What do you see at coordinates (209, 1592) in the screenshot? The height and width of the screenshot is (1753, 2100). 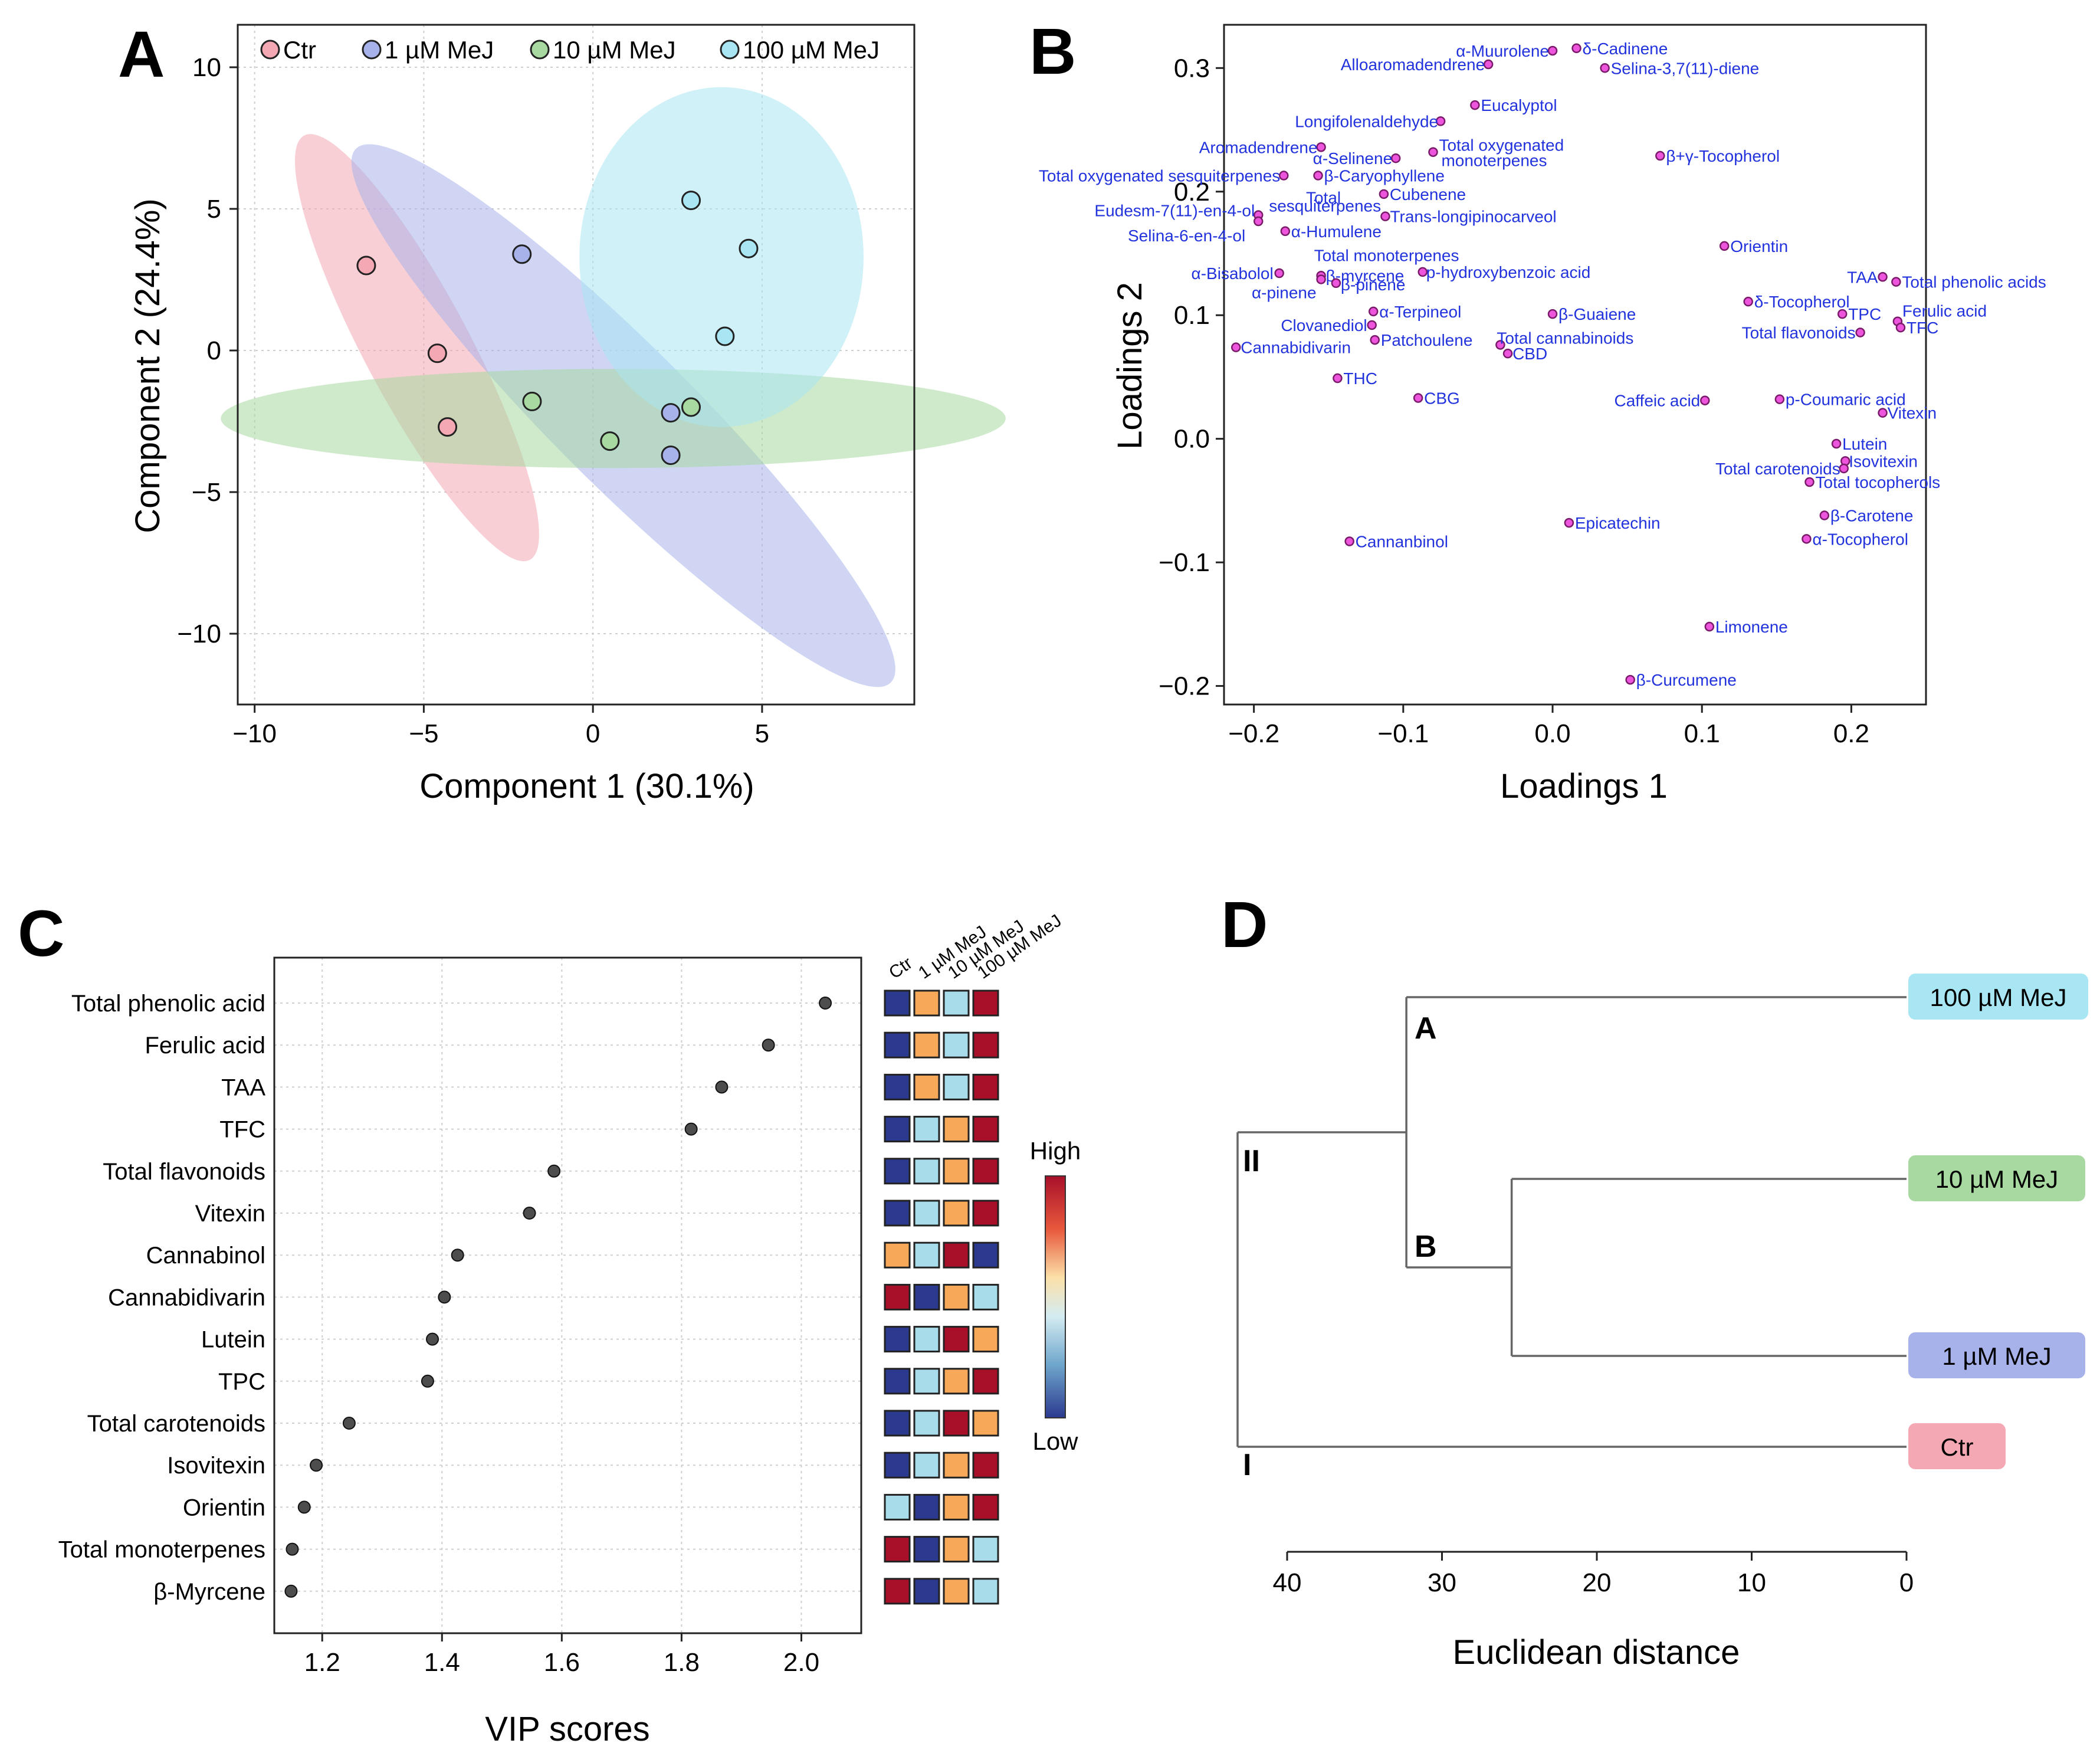 I see `c-variable-label-14: β-Myrcene` at bounding box center [209, 1592].